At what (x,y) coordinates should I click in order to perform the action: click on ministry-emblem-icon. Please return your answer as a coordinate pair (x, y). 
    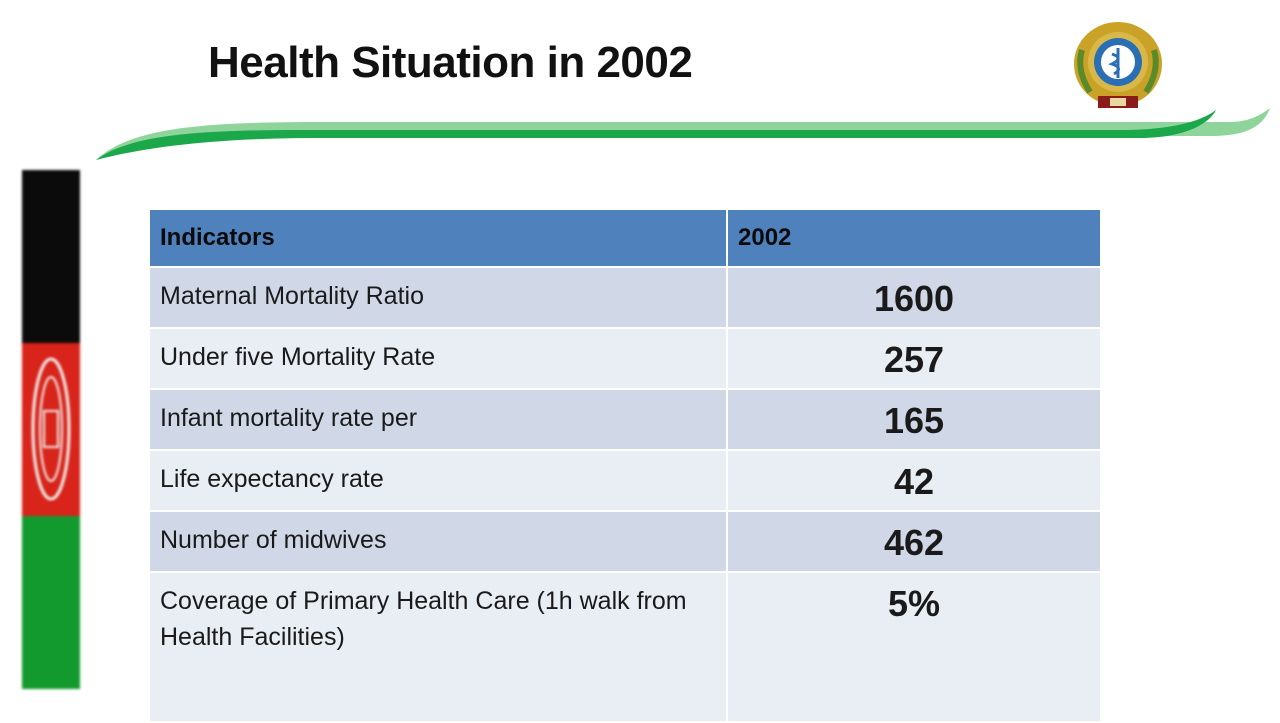
    Looking at the image, I should click on (1118, 65).